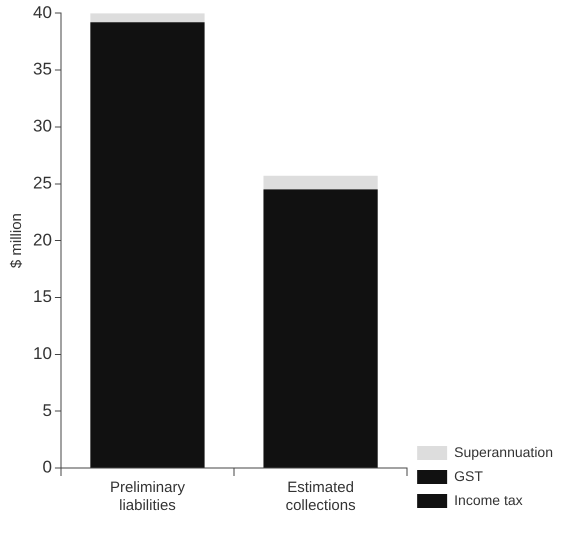 Image resolution: width=573 pixels, height=538 pixels. Describe the element at coordinates (42, 353) in the screenshot. I see `y-tick-label: 10` at that location.